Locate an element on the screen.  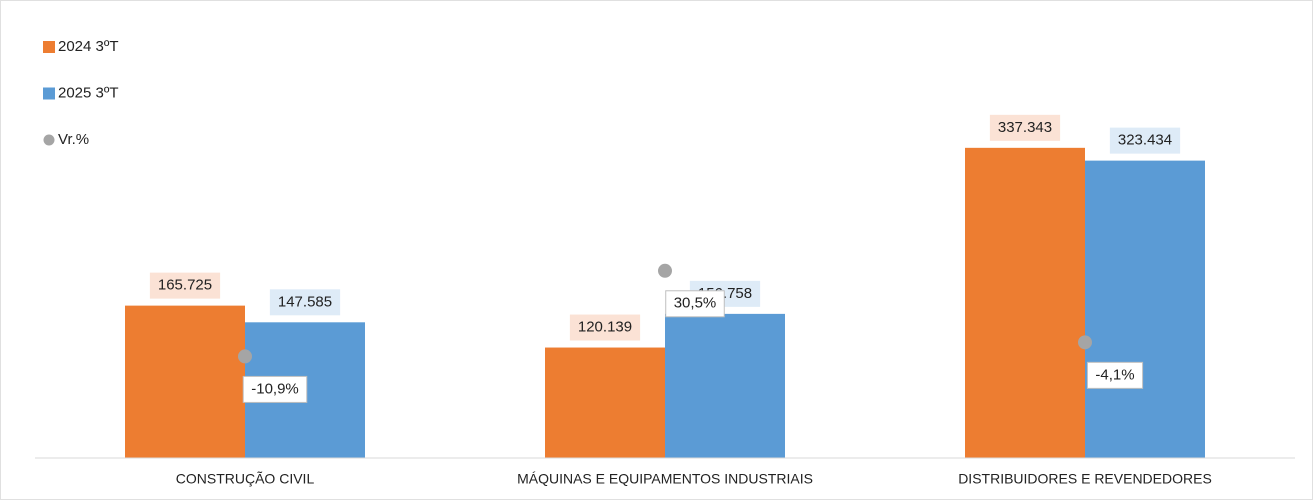
data-label: -4,1% is located at coordinates (1114, 374).